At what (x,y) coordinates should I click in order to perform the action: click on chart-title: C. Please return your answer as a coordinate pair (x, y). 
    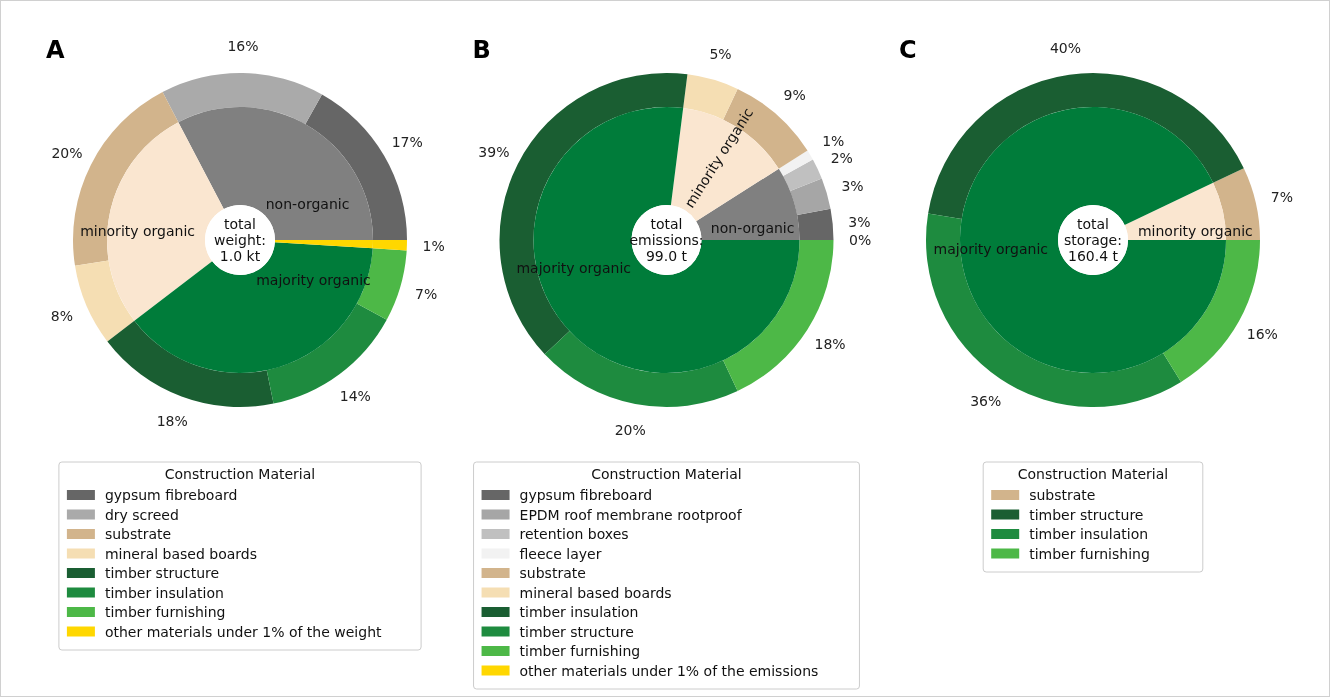
    Looking at the image, I should click on (908, 50).